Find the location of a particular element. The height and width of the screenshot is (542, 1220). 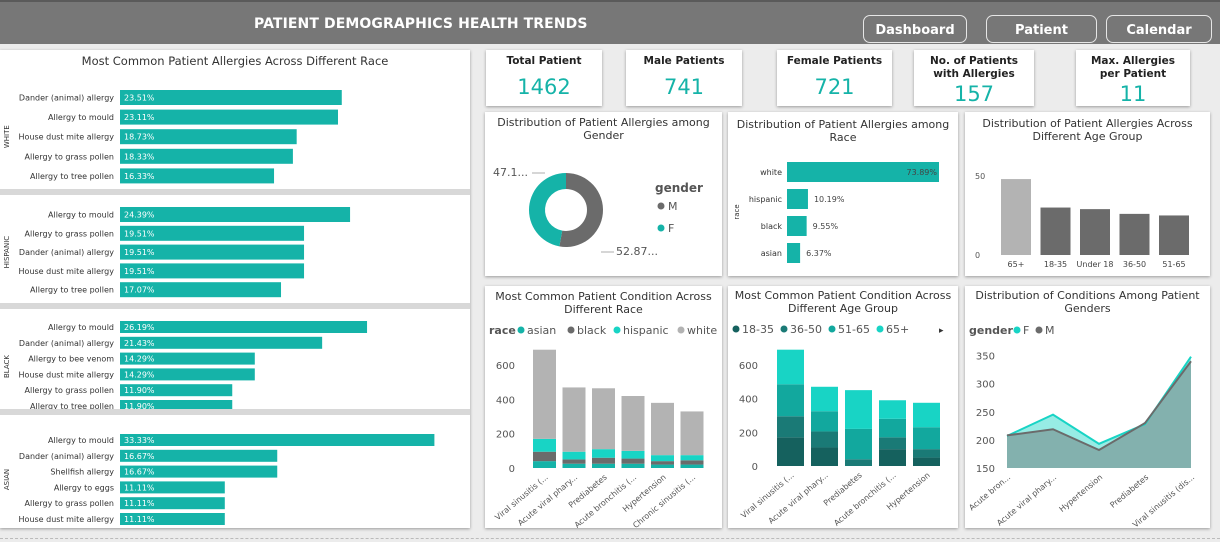

race-data-label: 6.37% is located at coordinates (819, 253).